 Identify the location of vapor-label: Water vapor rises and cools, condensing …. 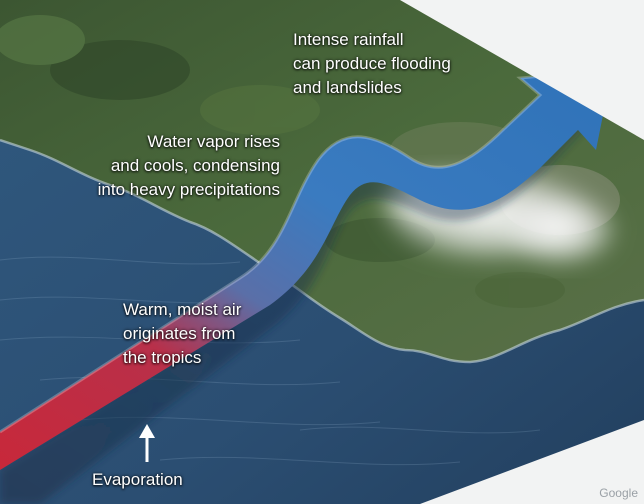
(189, 166).